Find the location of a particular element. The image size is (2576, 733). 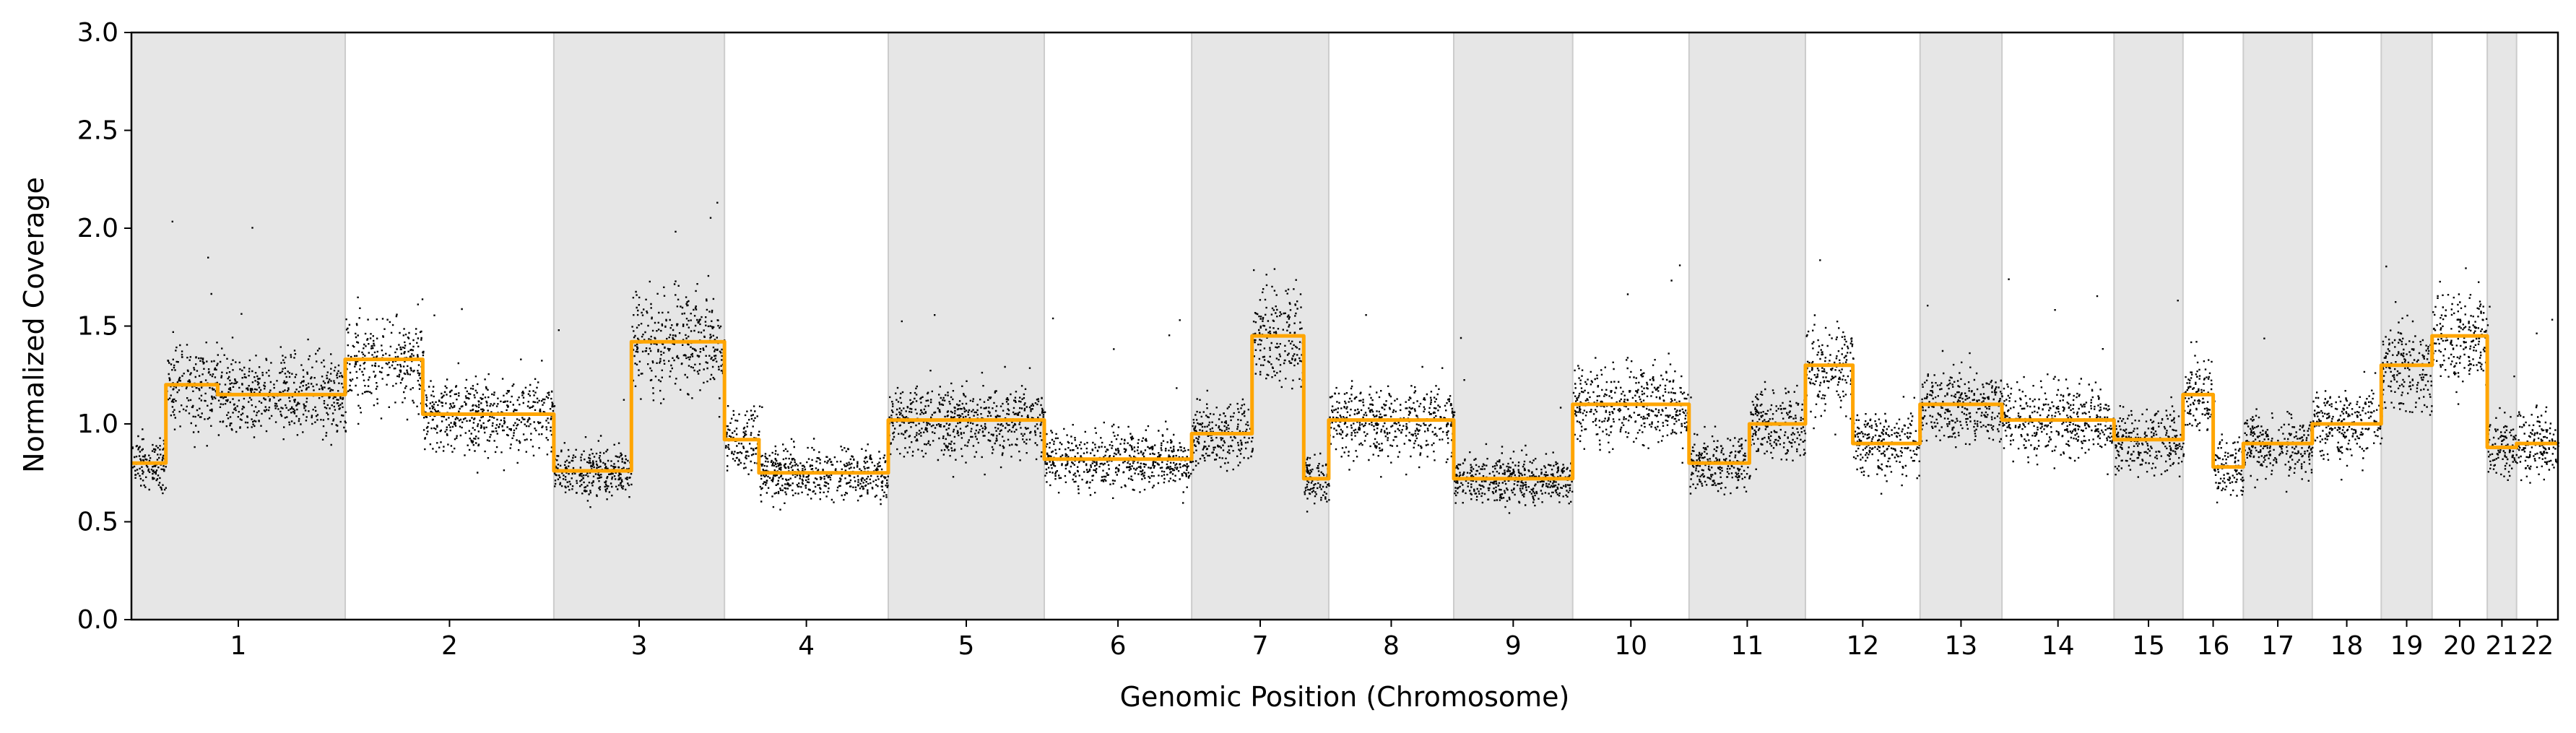

x-tick-label-chr4: 4 is located at coordinates (806, 646).